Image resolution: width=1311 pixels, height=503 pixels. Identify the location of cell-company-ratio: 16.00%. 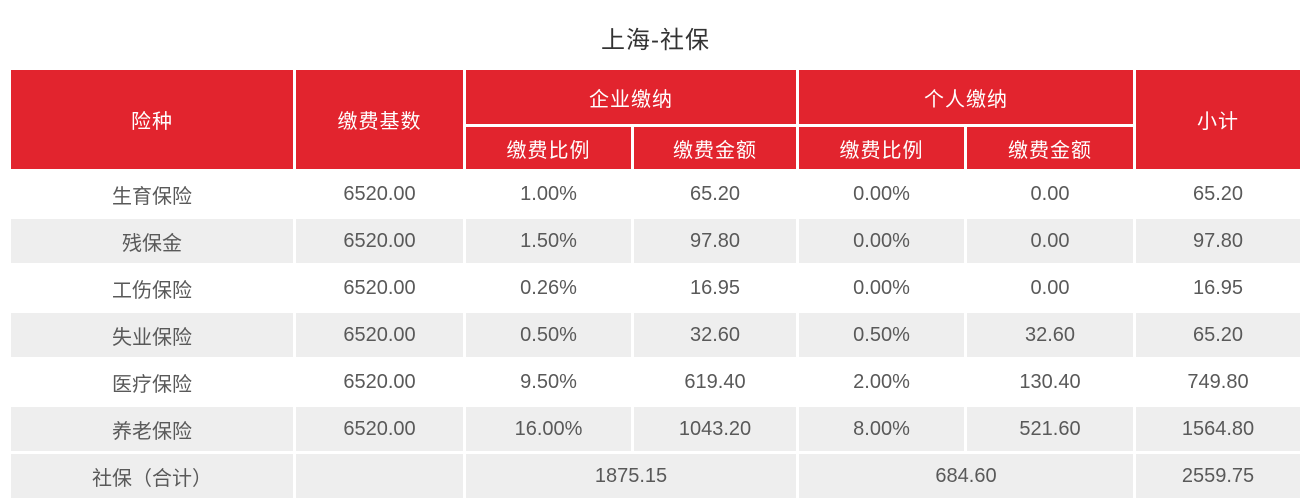
(548, 429).